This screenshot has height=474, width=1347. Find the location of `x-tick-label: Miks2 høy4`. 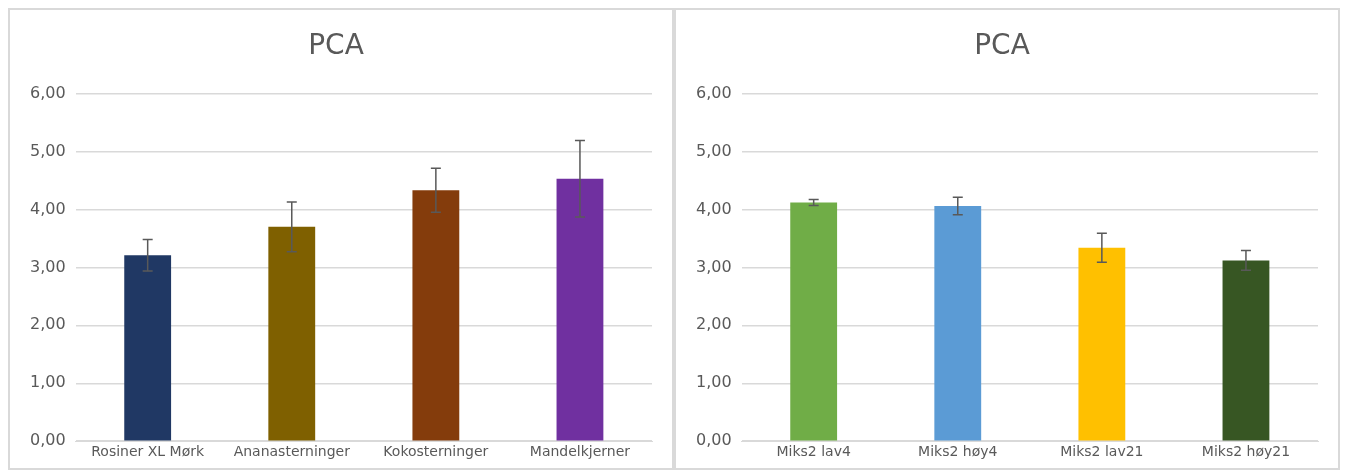

x-tick-label: Miks2 høy4 is located at coordinates (958, 451).